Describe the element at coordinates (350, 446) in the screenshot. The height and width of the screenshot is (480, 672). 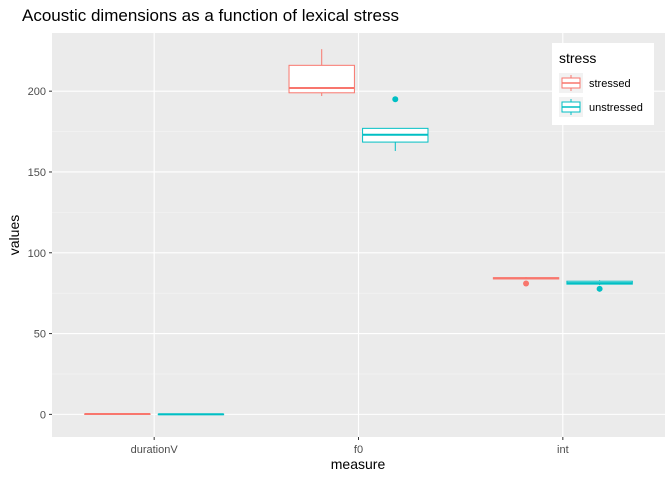
I see `x-axis-ticks: durationV f0 int` at that location.